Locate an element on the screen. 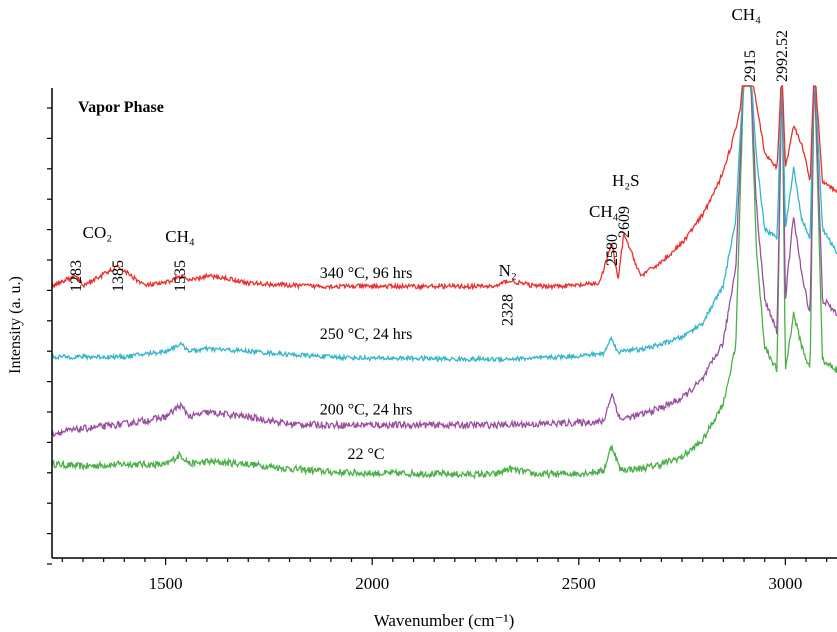  peak-annotation: 2328 is located at coordinates (508, 310).